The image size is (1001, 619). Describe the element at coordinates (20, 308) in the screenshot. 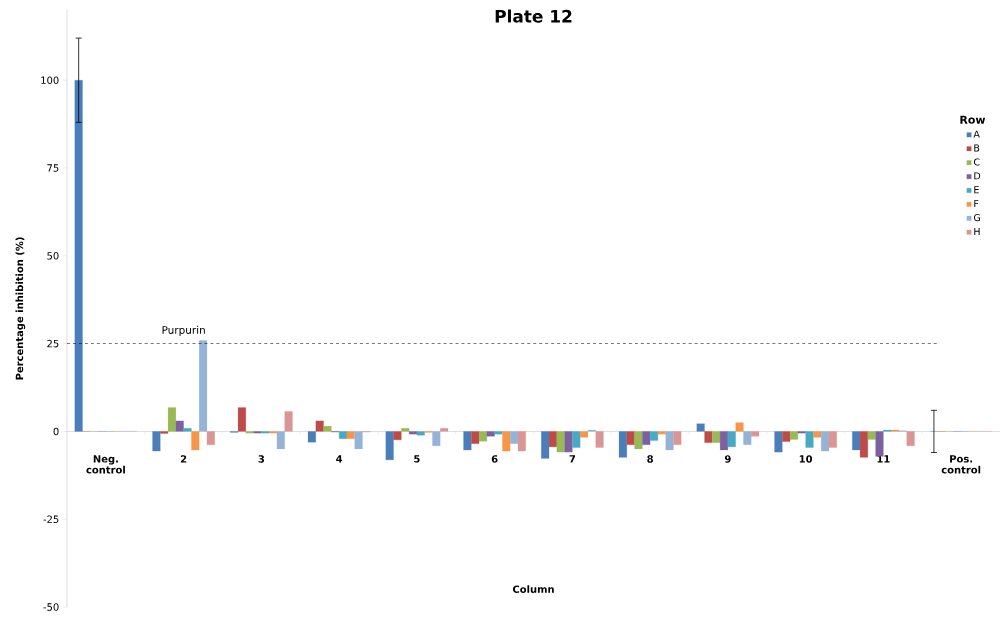

I see `y-axis-title: Percentage inhibition (%)` at that location.